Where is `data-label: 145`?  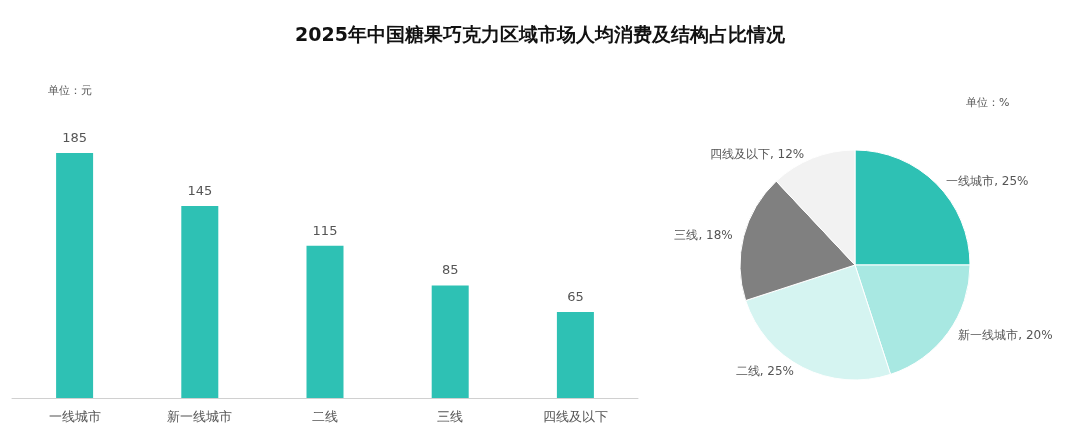 data-label: 145 is located at coordinates (200, 191).